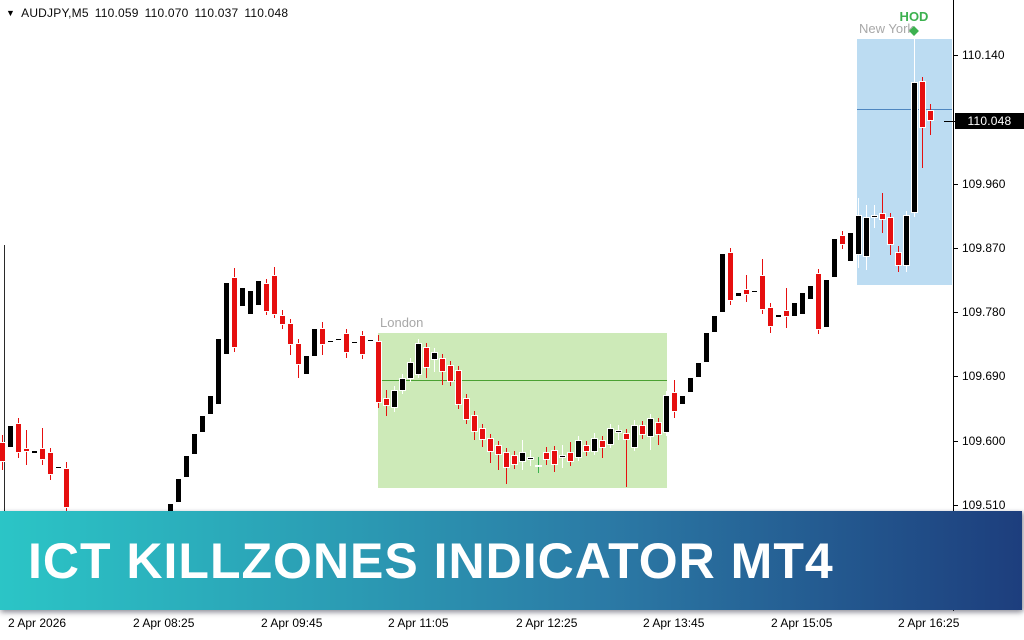 The width and height of the screenshot is (1024, 640). What do you see at coordinates (166, 13) in the screenshot?
I see `ohlc-high: 110.070` at bounding box center [166, 13].